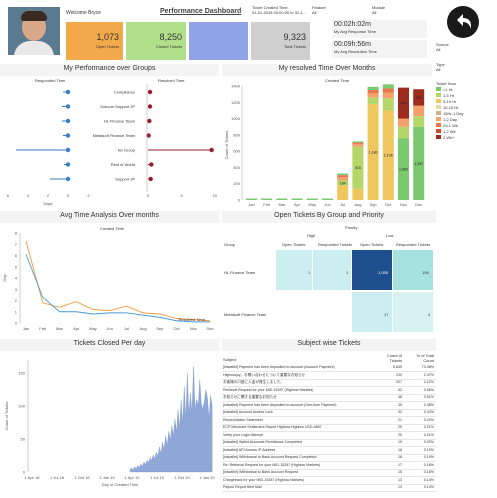 The width and height of the screenshot is (497, 498). I want to click on groups-col-resolved: Resolved Time, so click(171, 80).